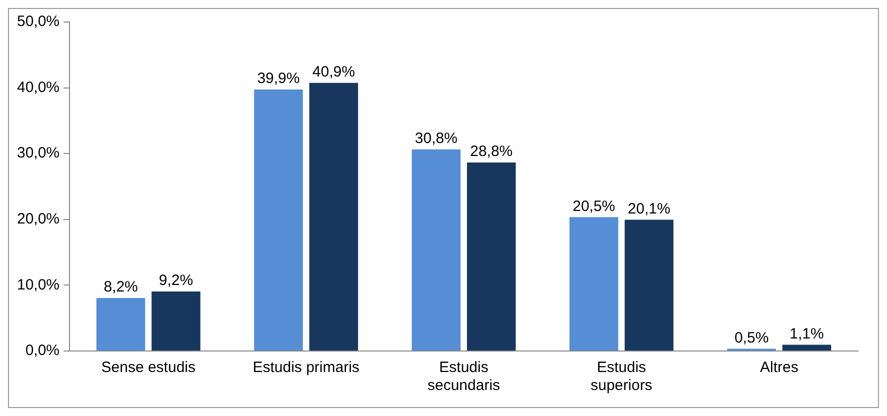  I want to click on data-label: 30,8%, so click(436, 138).